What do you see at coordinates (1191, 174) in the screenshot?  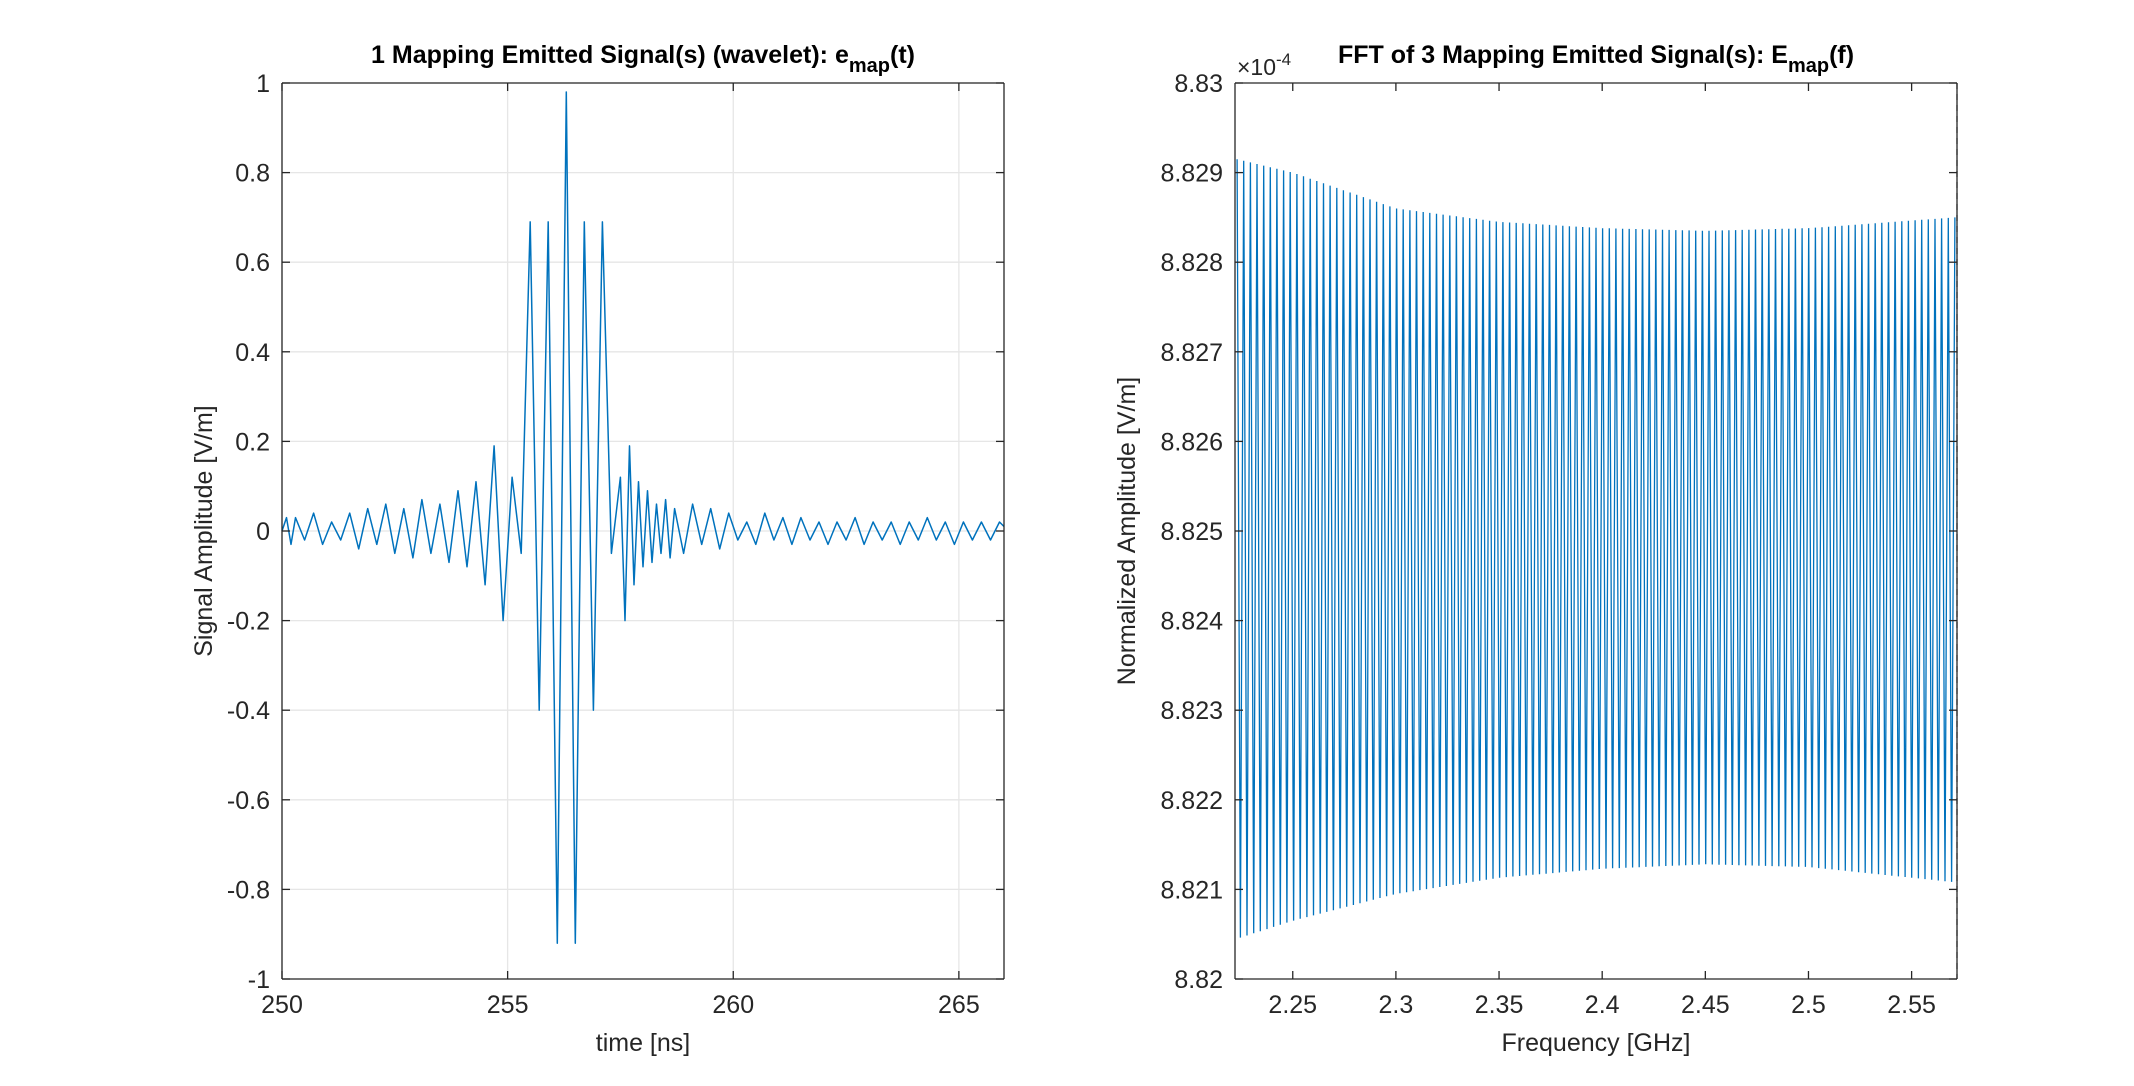 I see `y-tick-label: 8.829` at bounding box center [1191, 174].